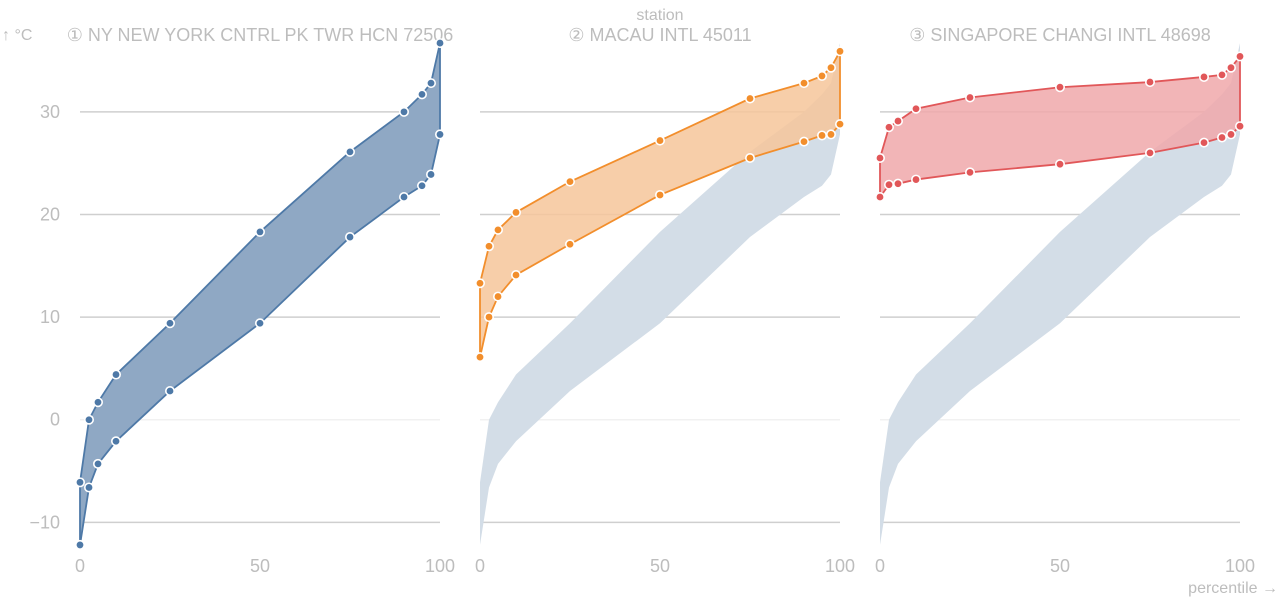  I want to click on y-tick-label--10: −10, so click(44, 522).